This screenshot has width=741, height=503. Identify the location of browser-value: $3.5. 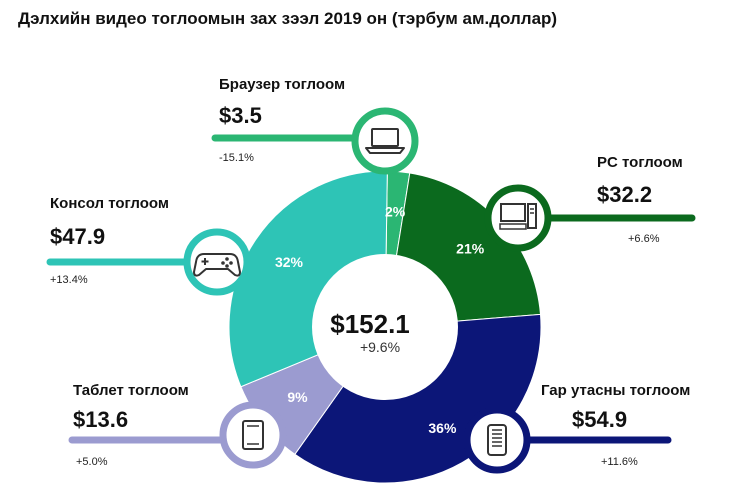
(240, 115).